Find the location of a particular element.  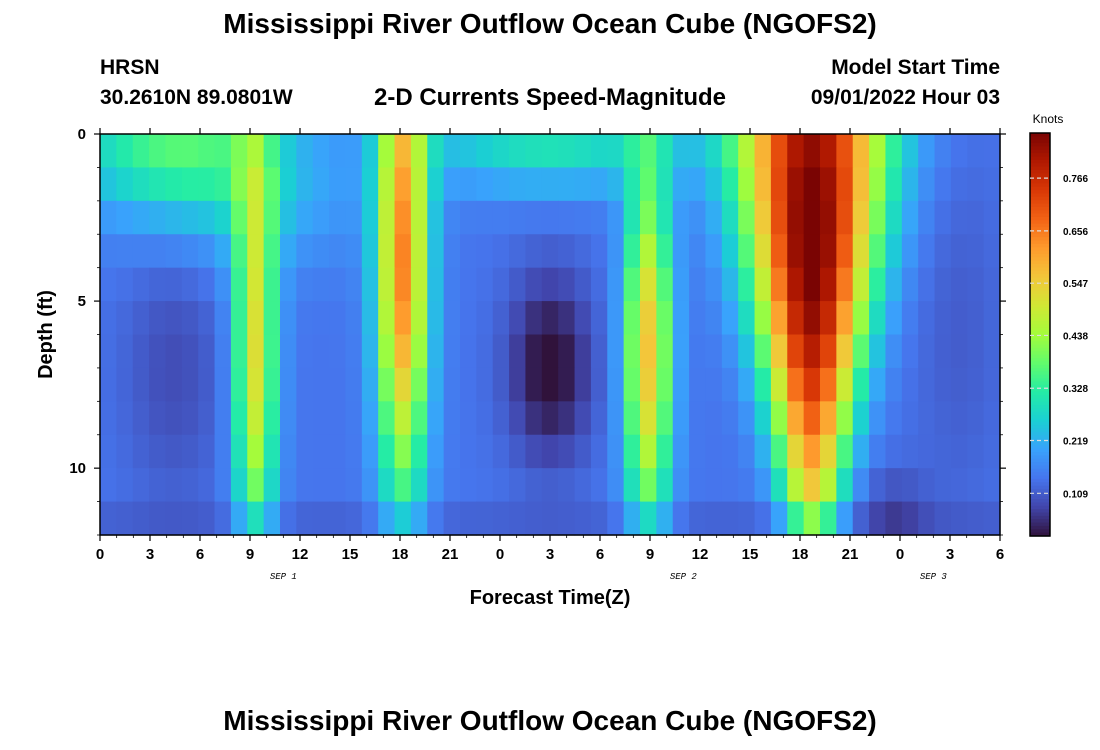

x-tick-label: 9 is located at coordinates (250, 554).